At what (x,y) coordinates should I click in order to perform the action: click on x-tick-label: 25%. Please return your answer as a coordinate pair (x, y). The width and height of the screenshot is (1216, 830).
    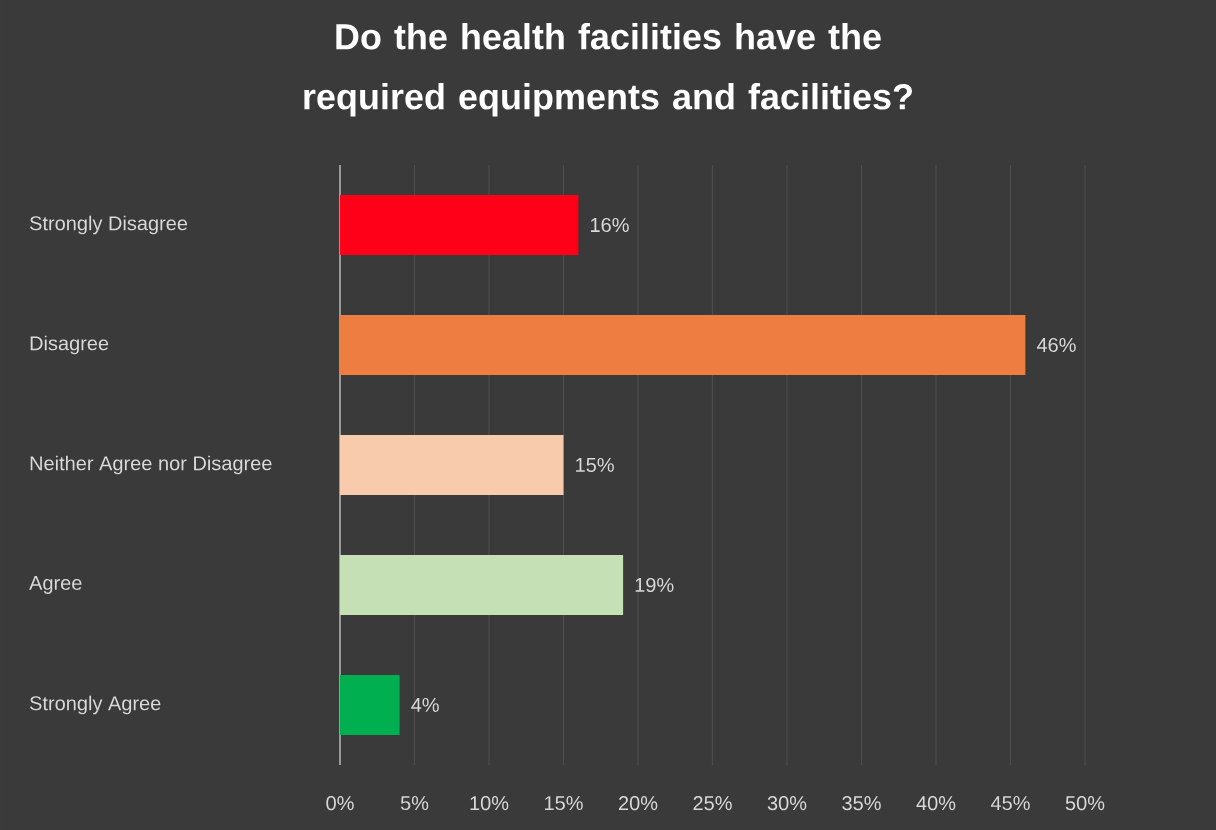
    Looking at the image, I should click on (712, 803).